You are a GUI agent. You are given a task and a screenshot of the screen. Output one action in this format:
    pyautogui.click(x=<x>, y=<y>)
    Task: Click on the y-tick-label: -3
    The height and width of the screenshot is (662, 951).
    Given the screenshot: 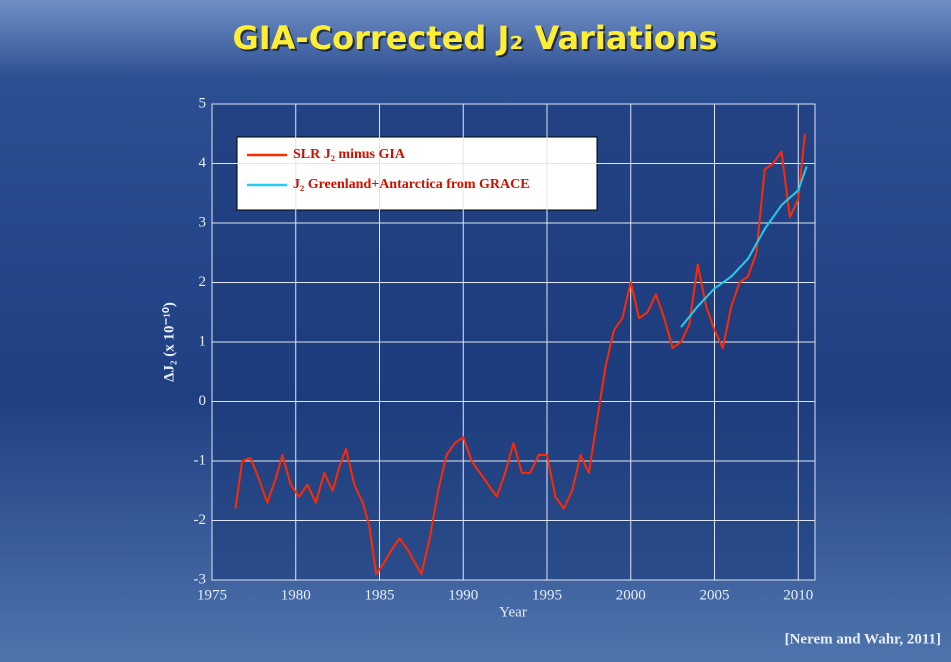 What is the action you would take?
    pyautogui.click(x=200, y=579)
    